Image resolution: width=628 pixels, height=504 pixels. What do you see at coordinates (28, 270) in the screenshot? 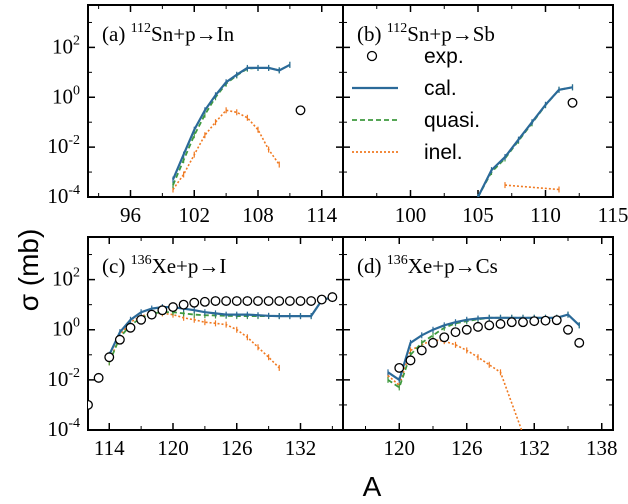
I see `y-axis-label: σ (mb)` at bounding box center [28, 270].